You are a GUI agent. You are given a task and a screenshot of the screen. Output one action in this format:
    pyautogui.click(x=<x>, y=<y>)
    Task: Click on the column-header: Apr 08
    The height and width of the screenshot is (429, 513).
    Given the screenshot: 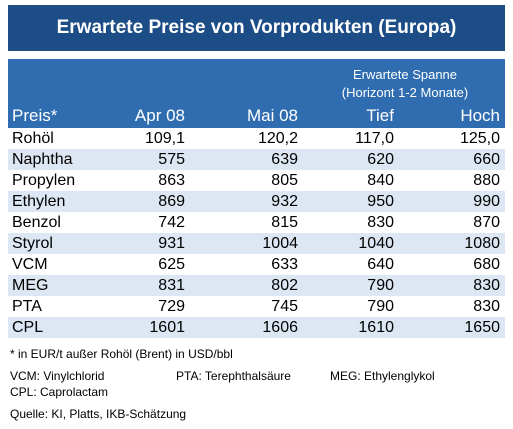 What is the action you would take?
    pyautogui.click(x=159, y=115)
    